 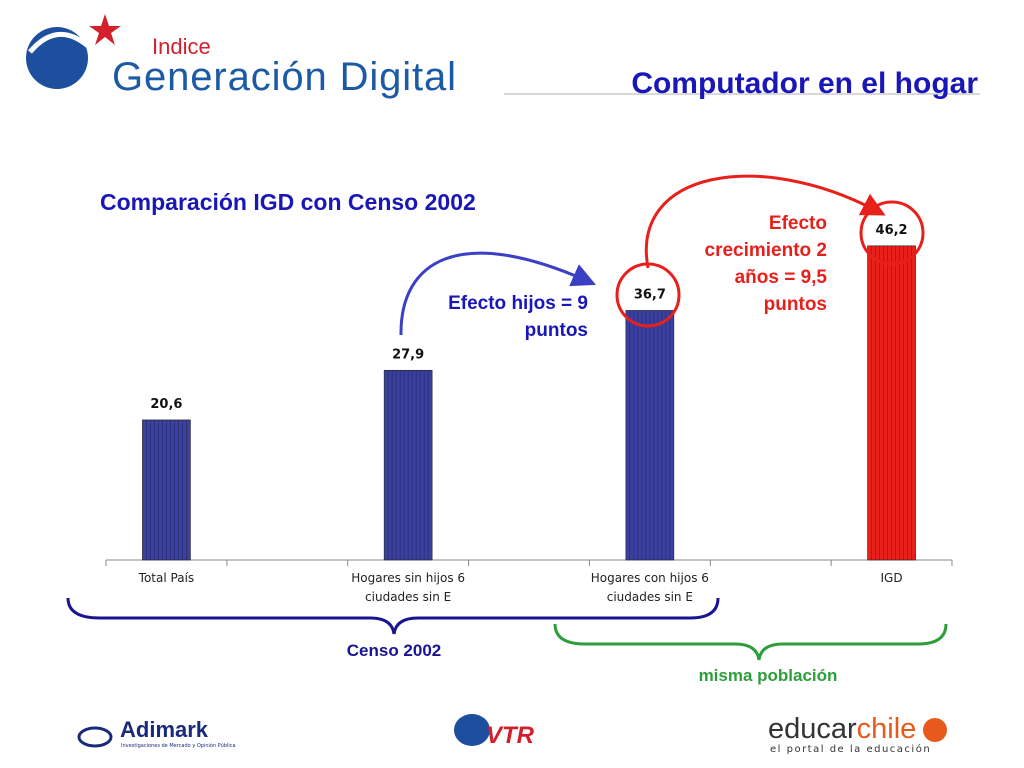 What do you see at coordinates (284, 77) in the screenshot?
I see `logo-text: Generación Digital` at bounding box center [284, 77].